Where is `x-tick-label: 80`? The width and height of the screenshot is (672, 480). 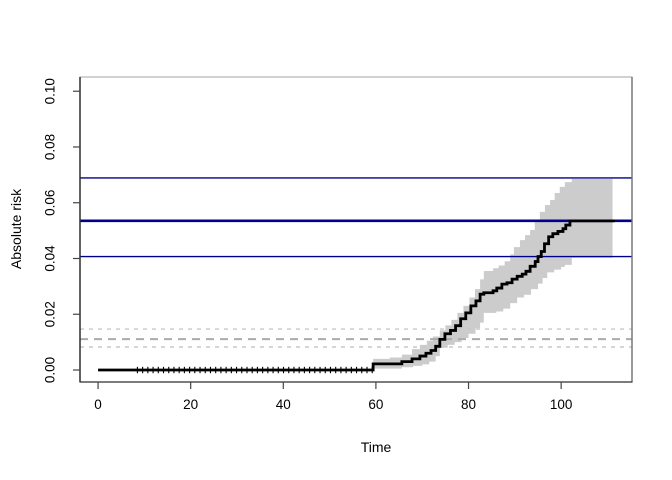 x-tick-label: 80 is located at coordinates (468, 404).